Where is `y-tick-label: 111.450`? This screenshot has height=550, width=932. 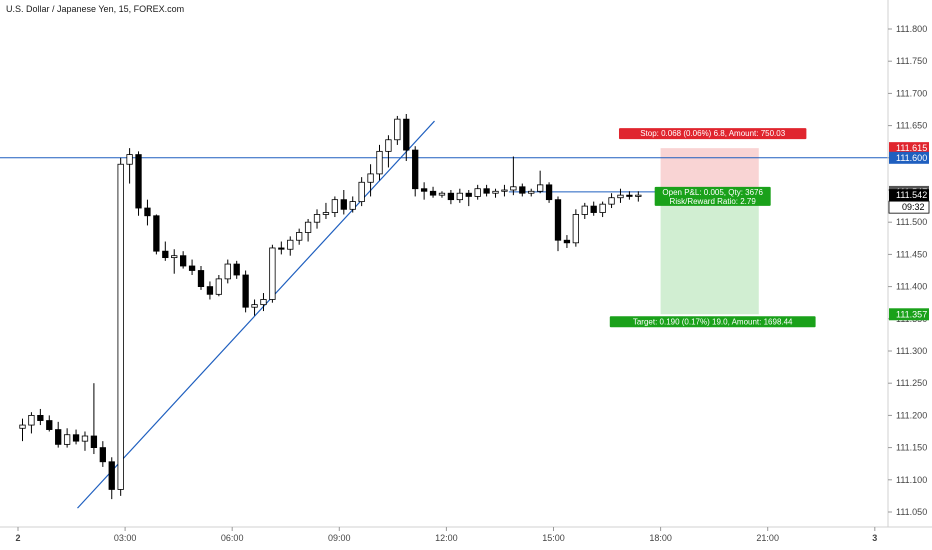
y-tick-label: 111.450 is located at coordinates (911, 254).